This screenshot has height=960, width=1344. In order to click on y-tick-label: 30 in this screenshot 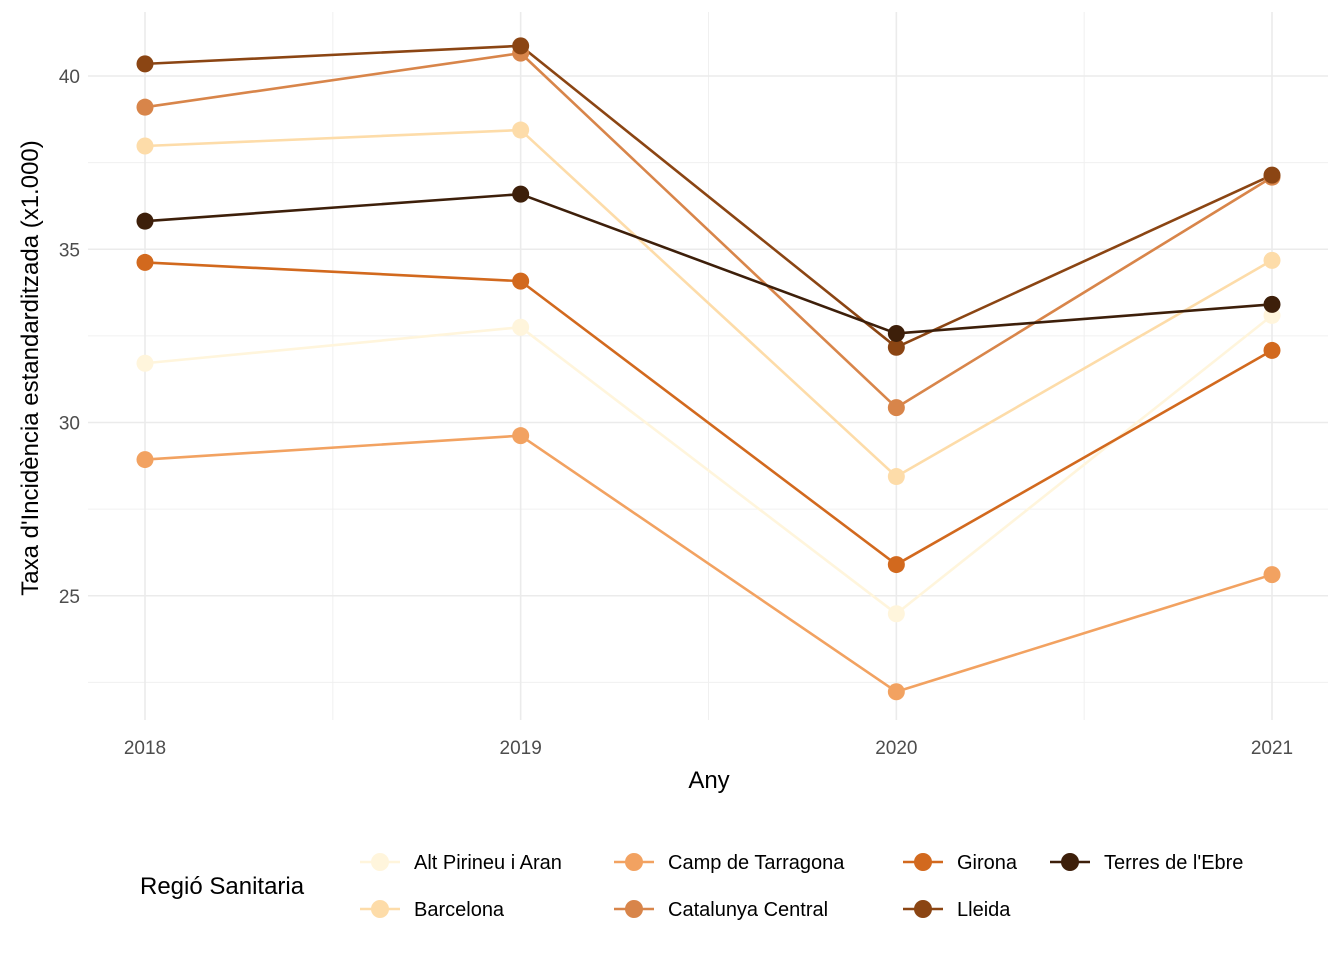, I will do `click(69, 424)`.